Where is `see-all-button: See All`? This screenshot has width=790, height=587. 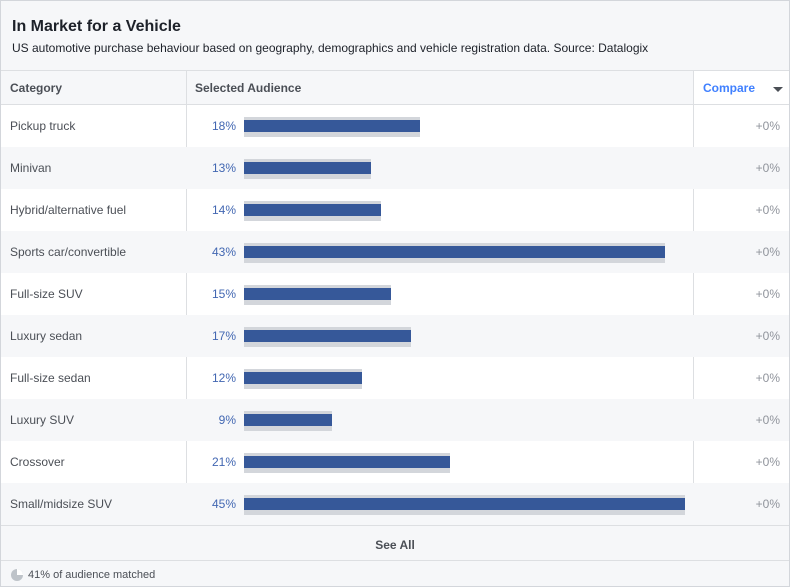
see-all-button: See All is located at coordinates (395, 545).